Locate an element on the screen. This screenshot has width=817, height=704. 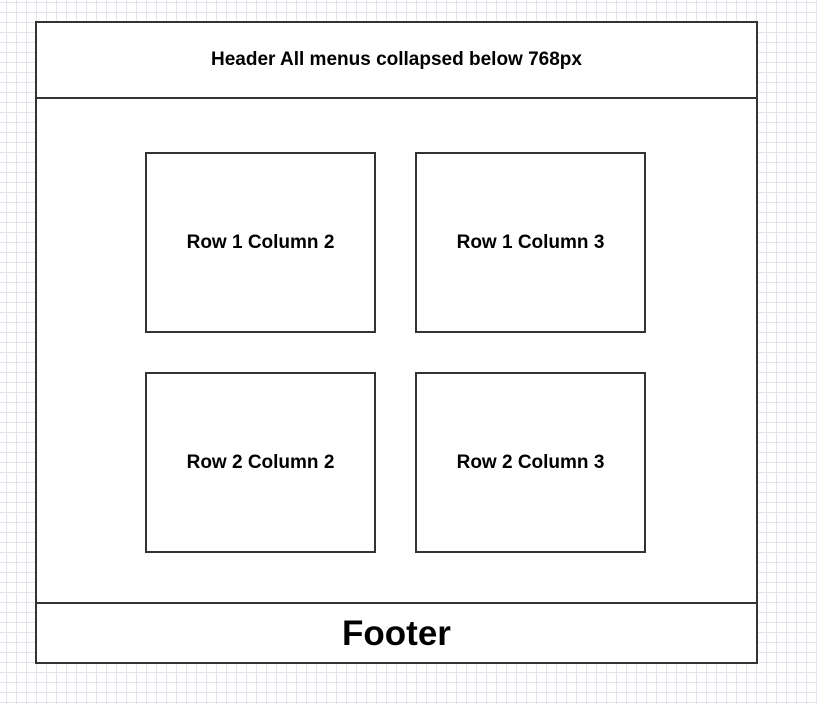
cell-label: Row 2 Column 3 is located at coordinates (530, 462).